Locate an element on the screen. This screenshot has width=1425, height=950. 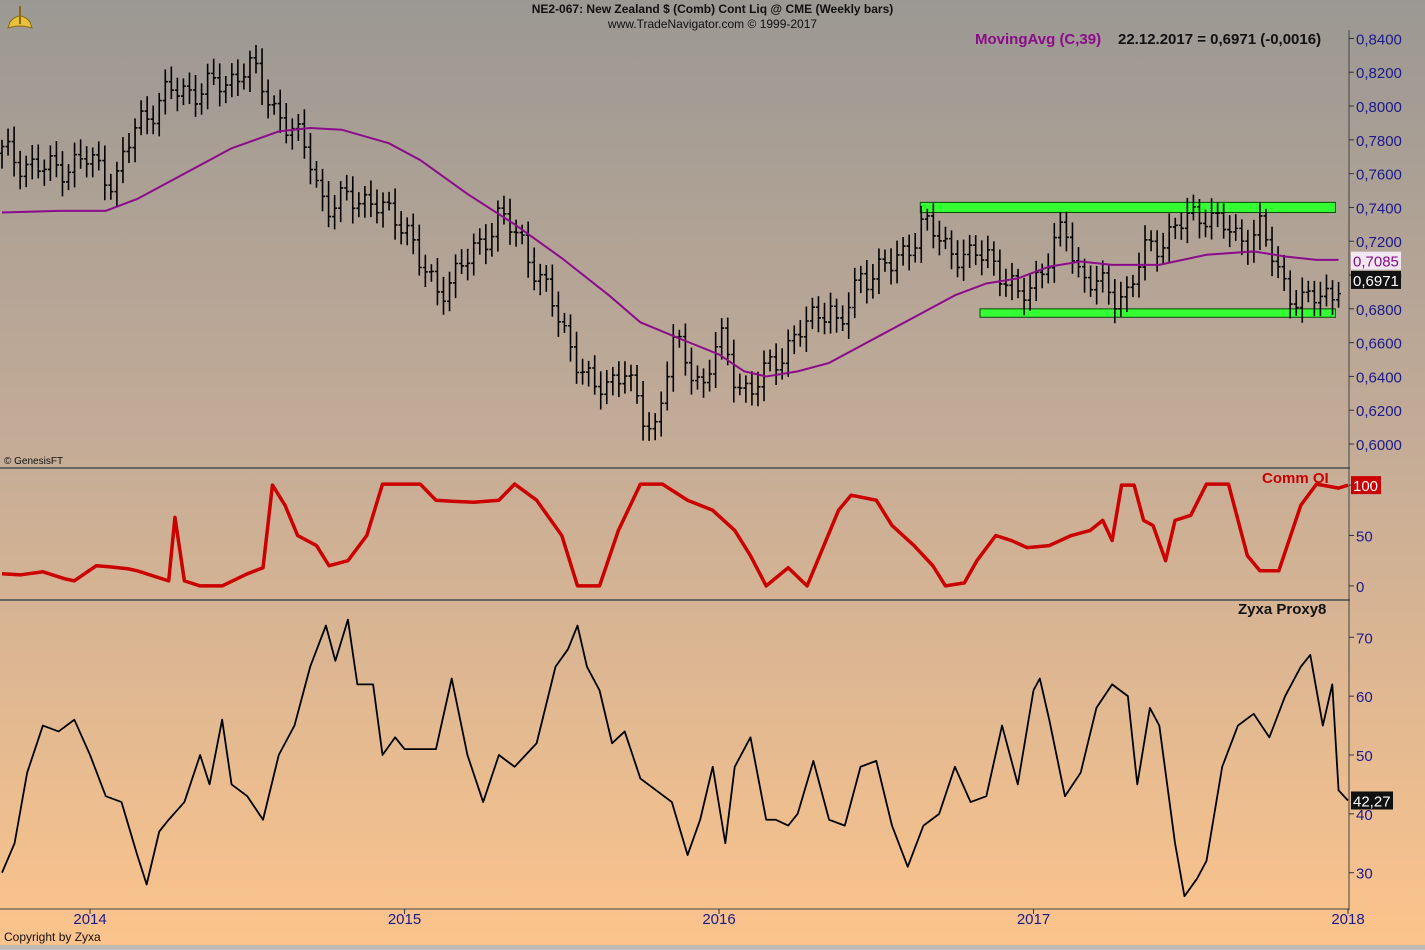
y-tick-label: 0,6400 is located at coordinates (1379, 377).